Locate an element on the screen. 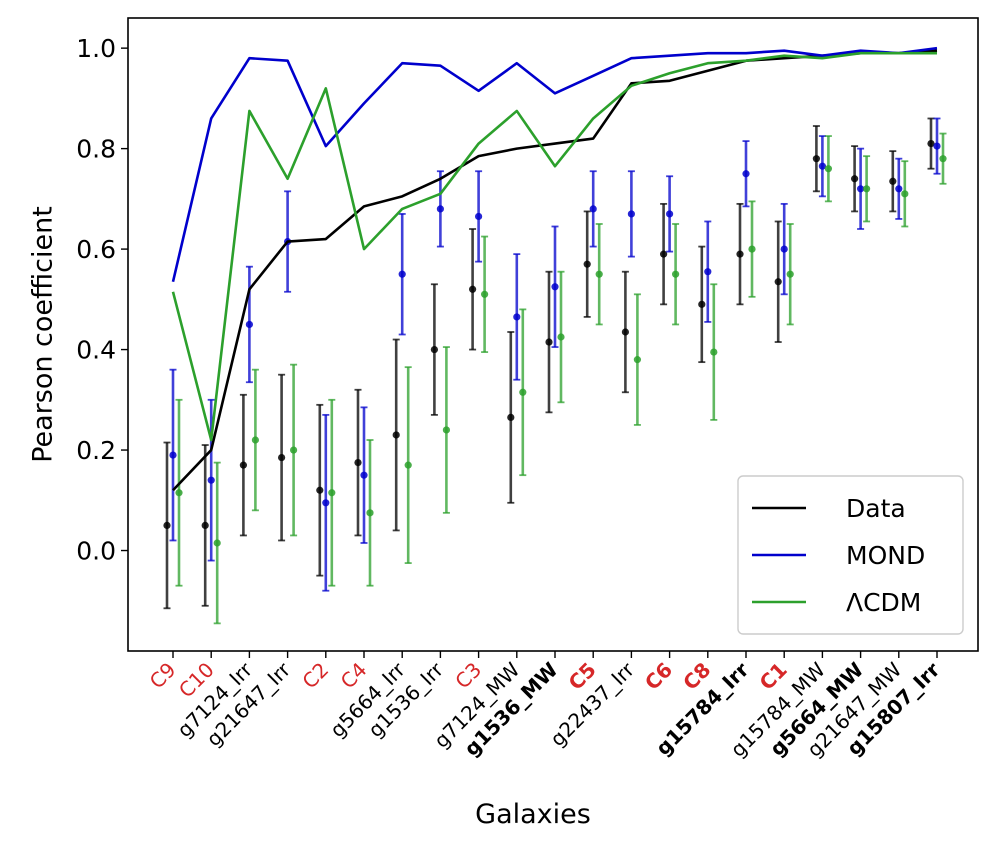 This screenshot has width=997, height=848. y-axis: 0.0 0.2 0.4 0.6 0.8 1.0 is located at coordinates (102, 300).